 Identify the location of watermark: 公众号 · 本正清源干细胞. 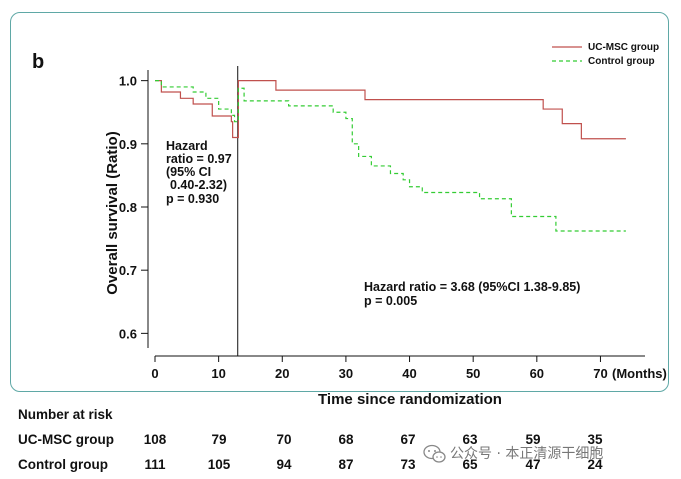
(513, 453).